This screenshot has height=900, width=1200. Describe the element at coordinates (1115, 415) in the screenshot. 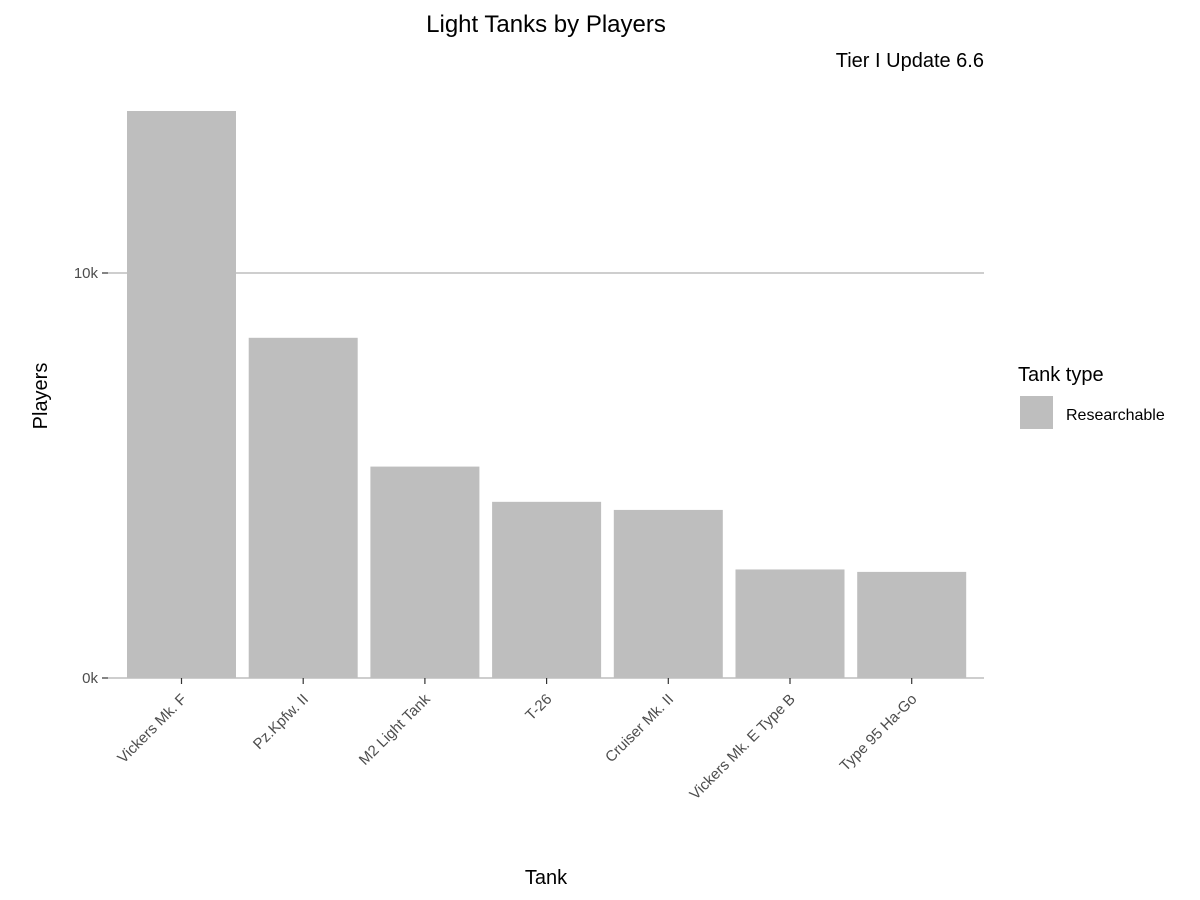

I see `legend-label-researchable: Researchable` at that location.